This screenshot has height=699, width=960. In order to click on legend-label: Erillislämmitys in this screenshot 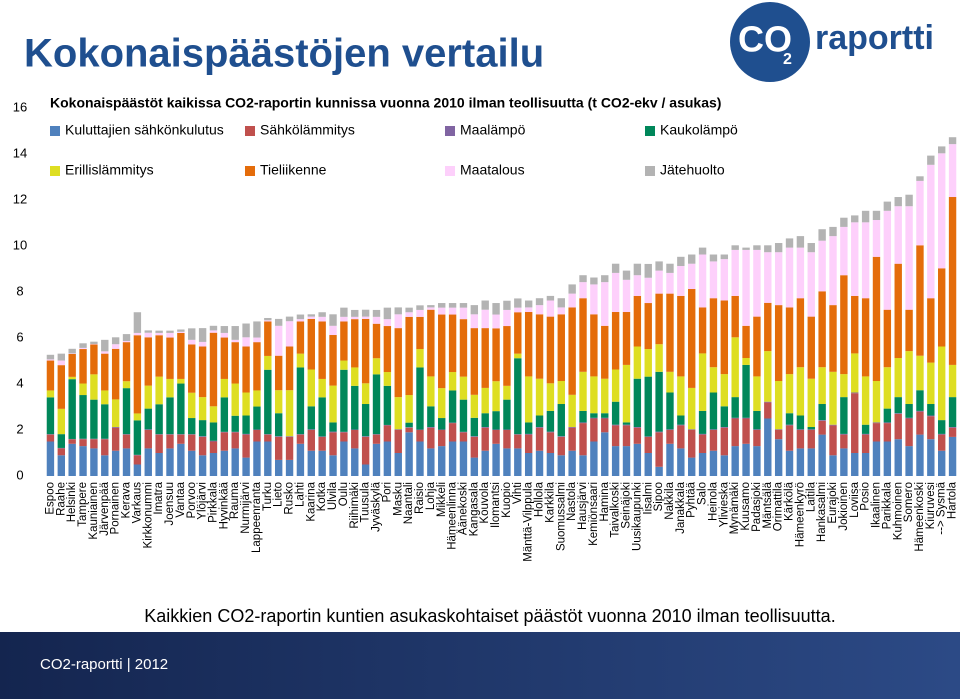, I will do `click(109, 170)`.